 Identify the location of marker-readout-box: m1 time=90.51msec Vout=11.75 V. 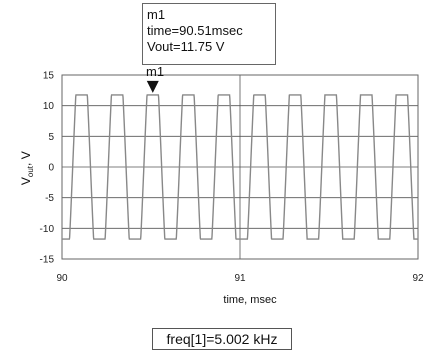
(209, 34).